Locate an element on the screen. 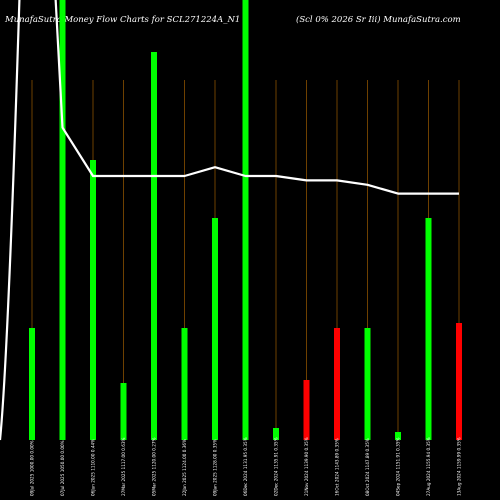 This screenshot has height=500, width=500. x-tick-label: 02Dec 2024 1135.91 0.35% is located at coordinates (276, 466).